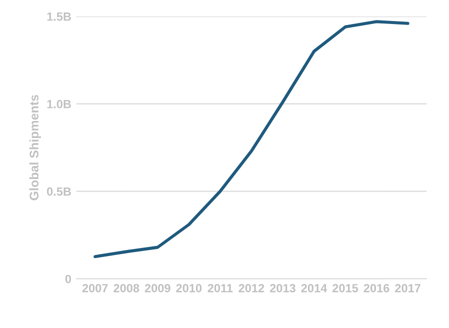  I want to click on x-tick-label: 2016, so click(377, 288).